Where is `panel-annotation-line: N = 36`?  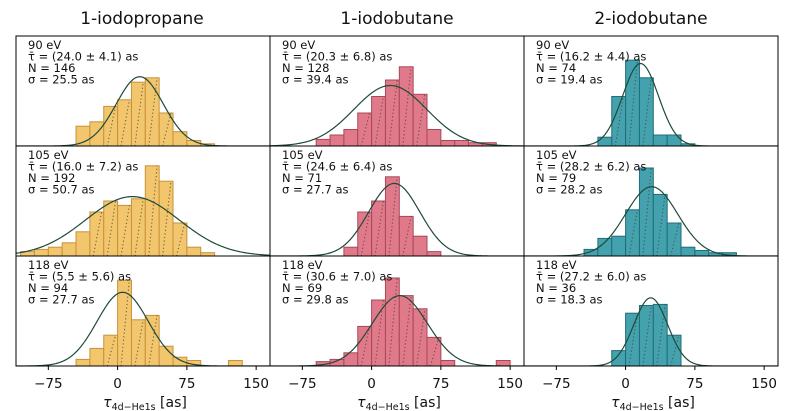
panel-annotation-line: N = 36 is located at coordinates (556, 288).